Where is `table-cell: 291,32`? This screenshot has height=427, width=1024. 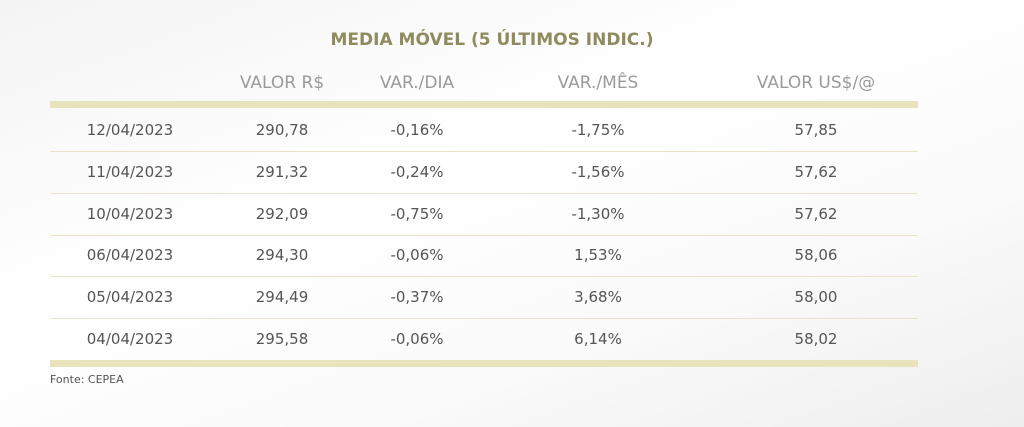
table-cell: 291,32 is located at coordinates (282, 171).